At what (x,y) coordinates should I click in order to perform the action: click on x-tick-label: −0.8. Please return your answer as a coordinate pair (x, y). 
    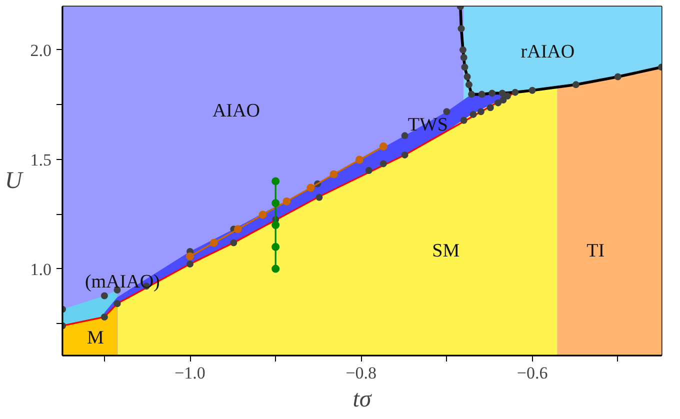
    Looking at the image, I should click on (361, 373).